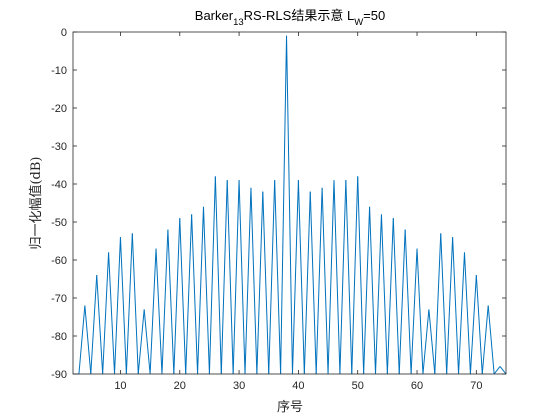 The width and height of the screenshot is (560, 420). What do you see at coordinates (299, 15) in the screenshot?
I see `title-middle: RS-RLS结果示意 L` at bounding box center [299, 15].